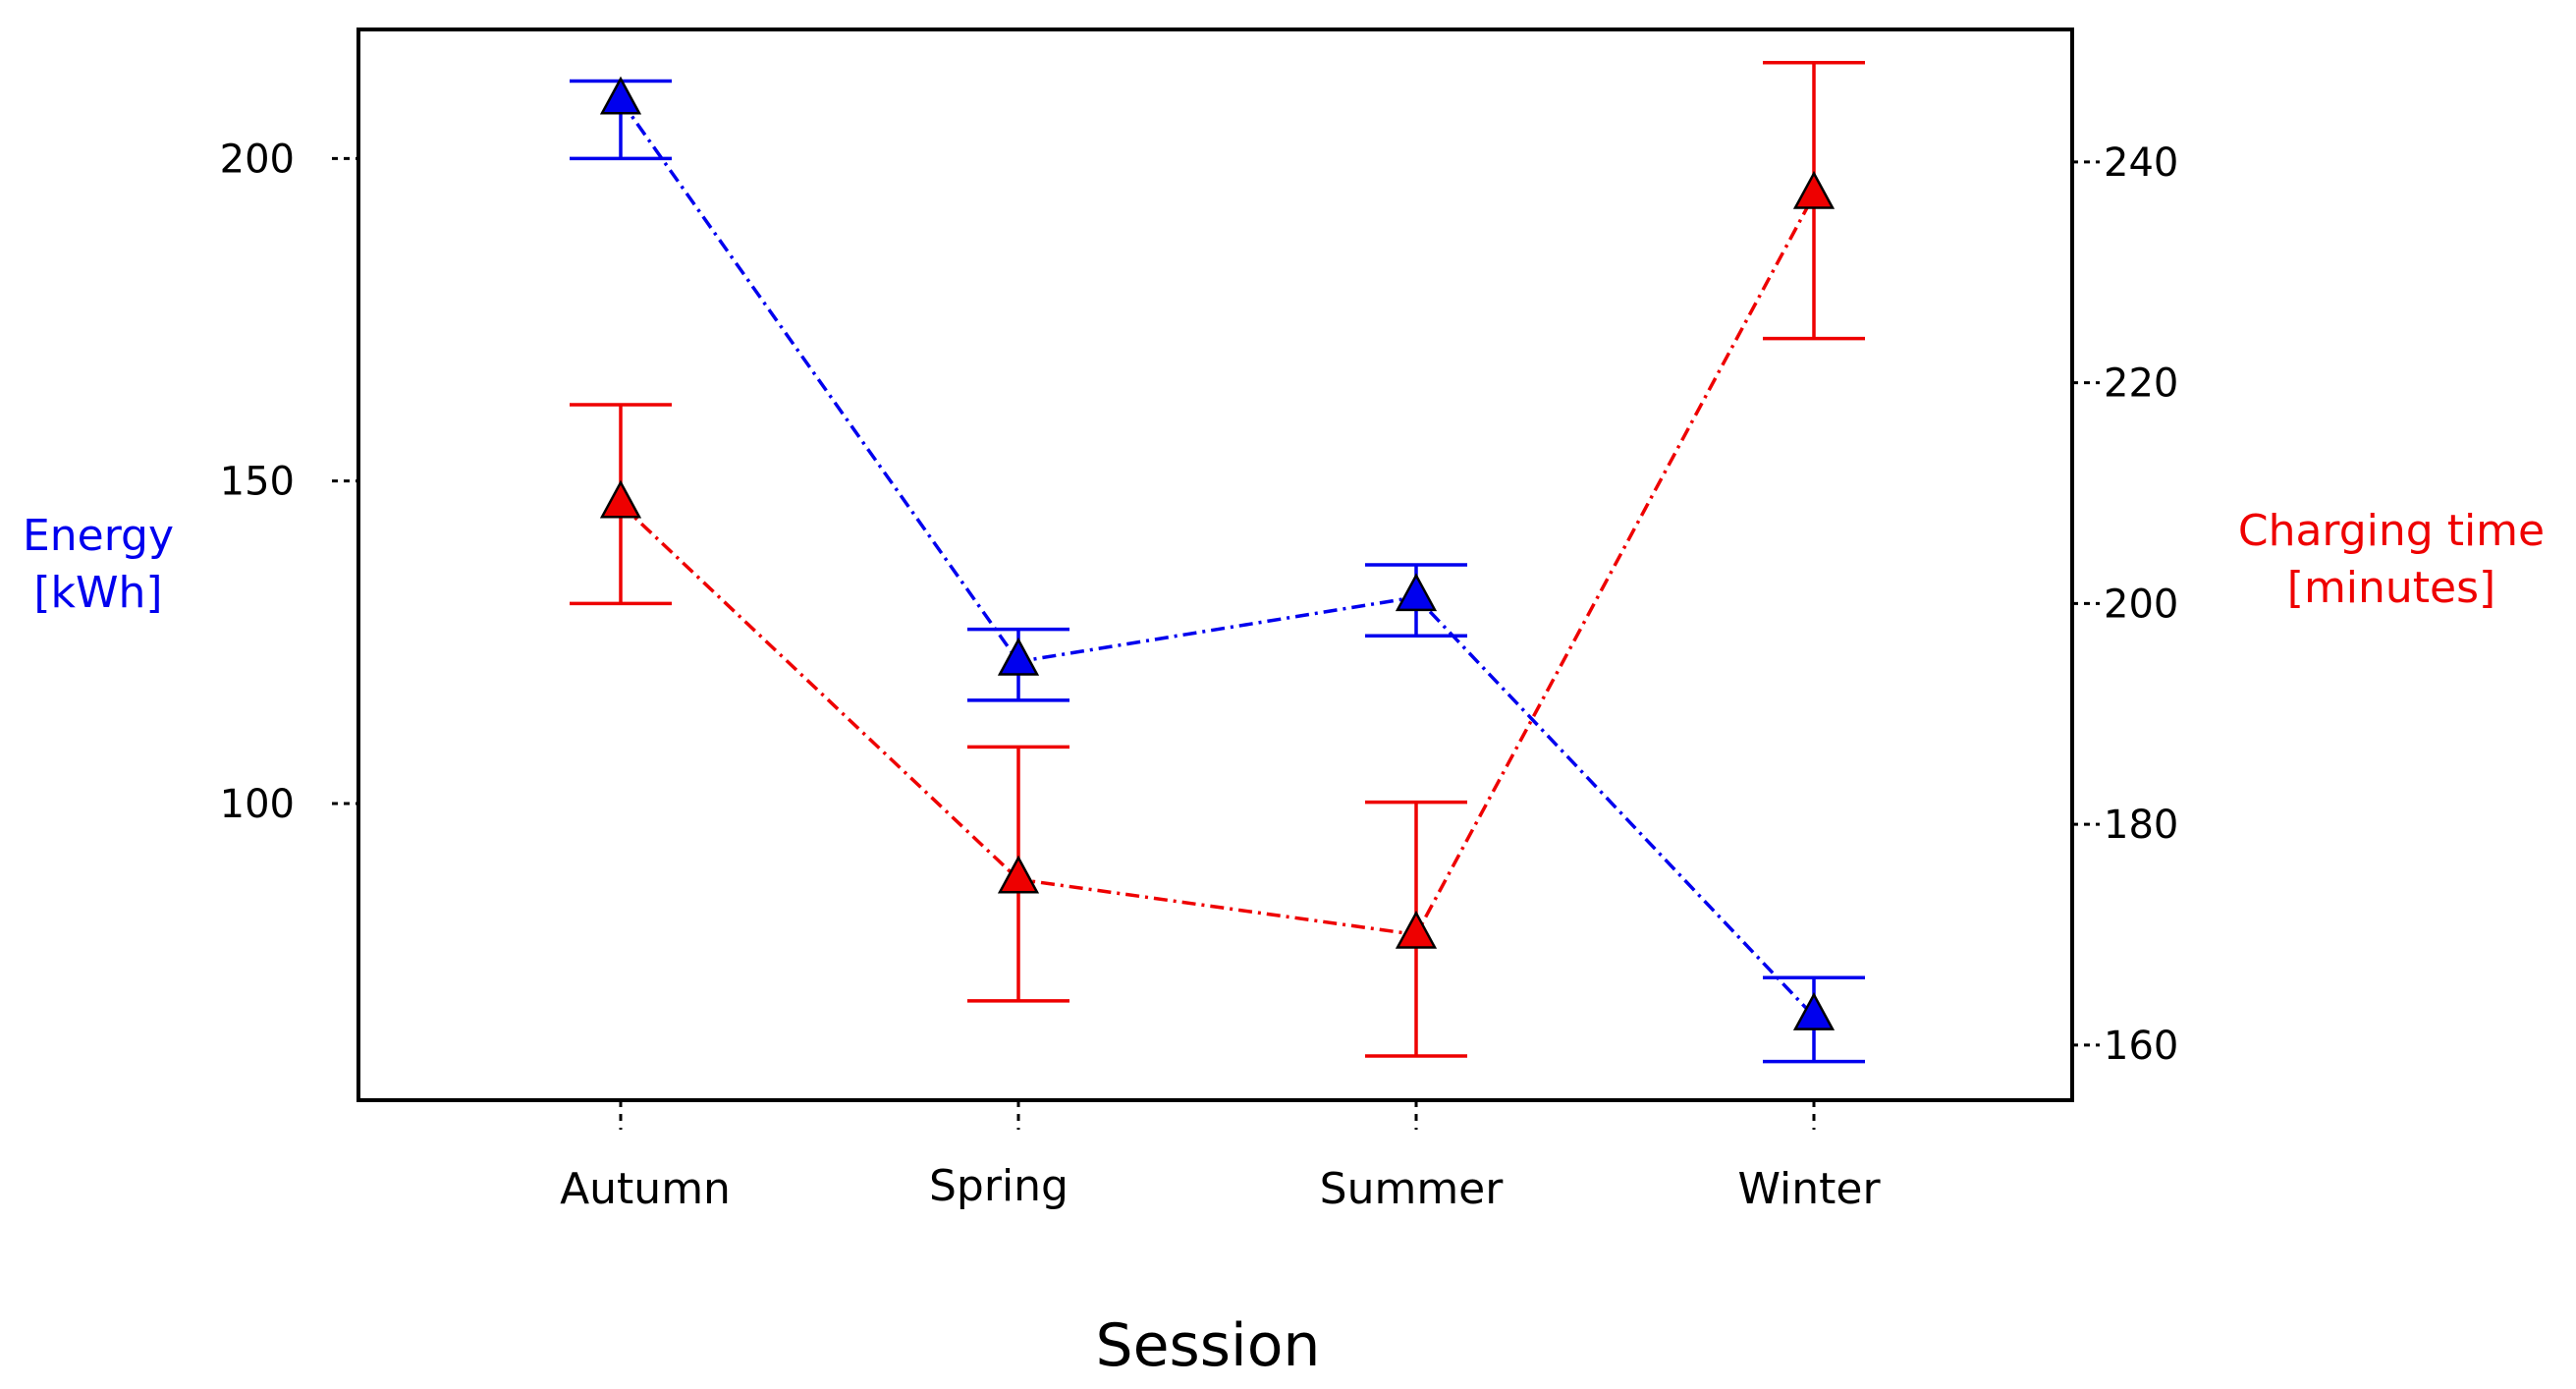  Describe the element at coordinates (99, 565) in the screenshot. I see `left-axis-title: Energy [kWh]` at that location.